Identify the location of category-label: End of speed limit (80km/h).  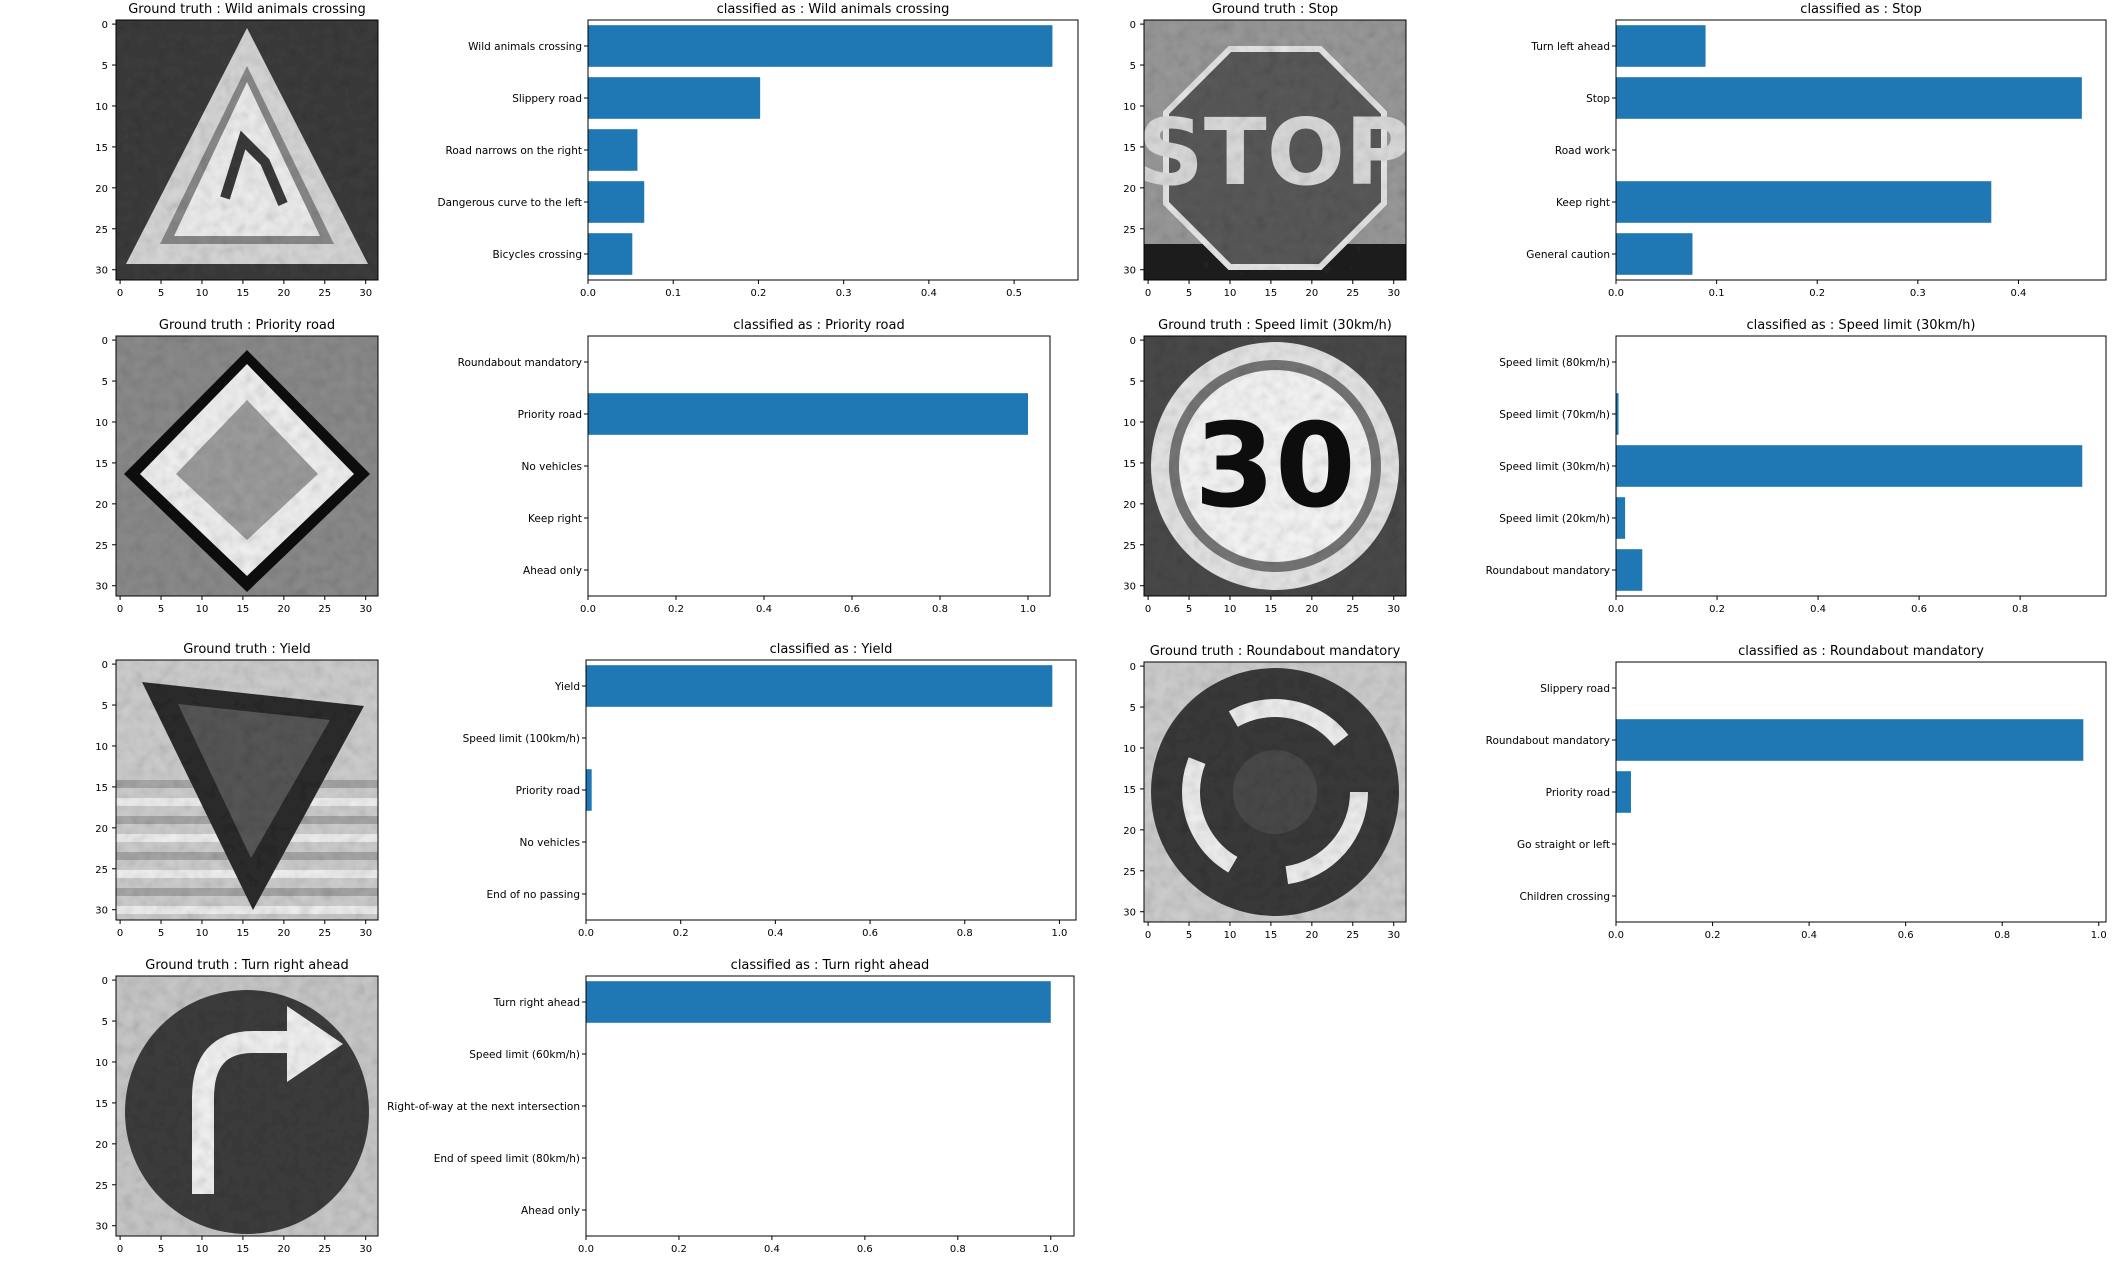
(507, 1159).